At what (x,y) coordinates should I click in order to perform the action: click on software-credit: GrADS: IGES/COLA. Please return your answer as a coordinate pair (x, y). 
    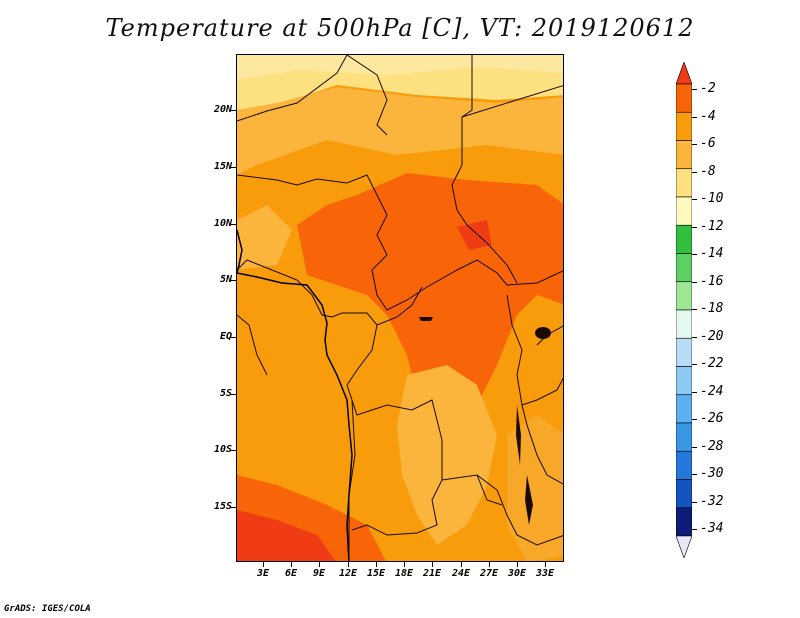
    Looking at the image, I should click on (47, 609).